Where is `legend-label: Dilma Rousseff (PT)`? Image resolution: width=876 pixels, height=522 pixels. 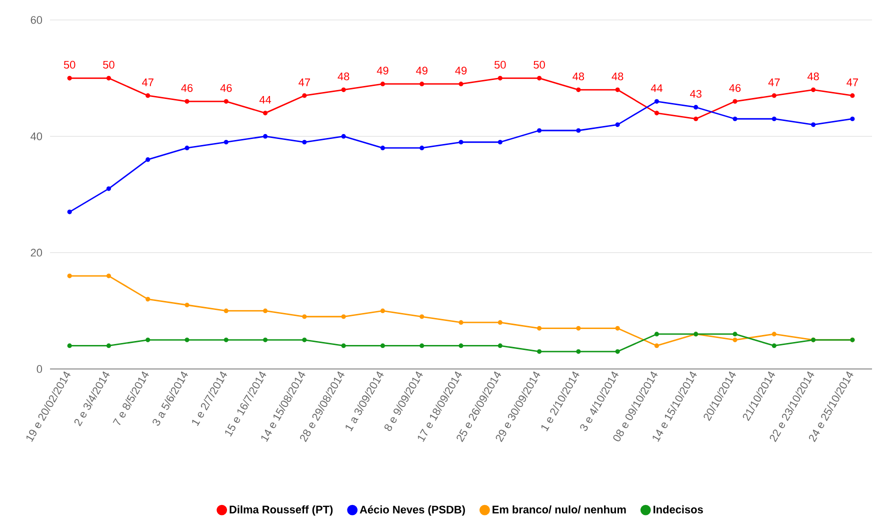 legend-label: Dilma Rousseff (PT) is located at coordinates (281, 510).